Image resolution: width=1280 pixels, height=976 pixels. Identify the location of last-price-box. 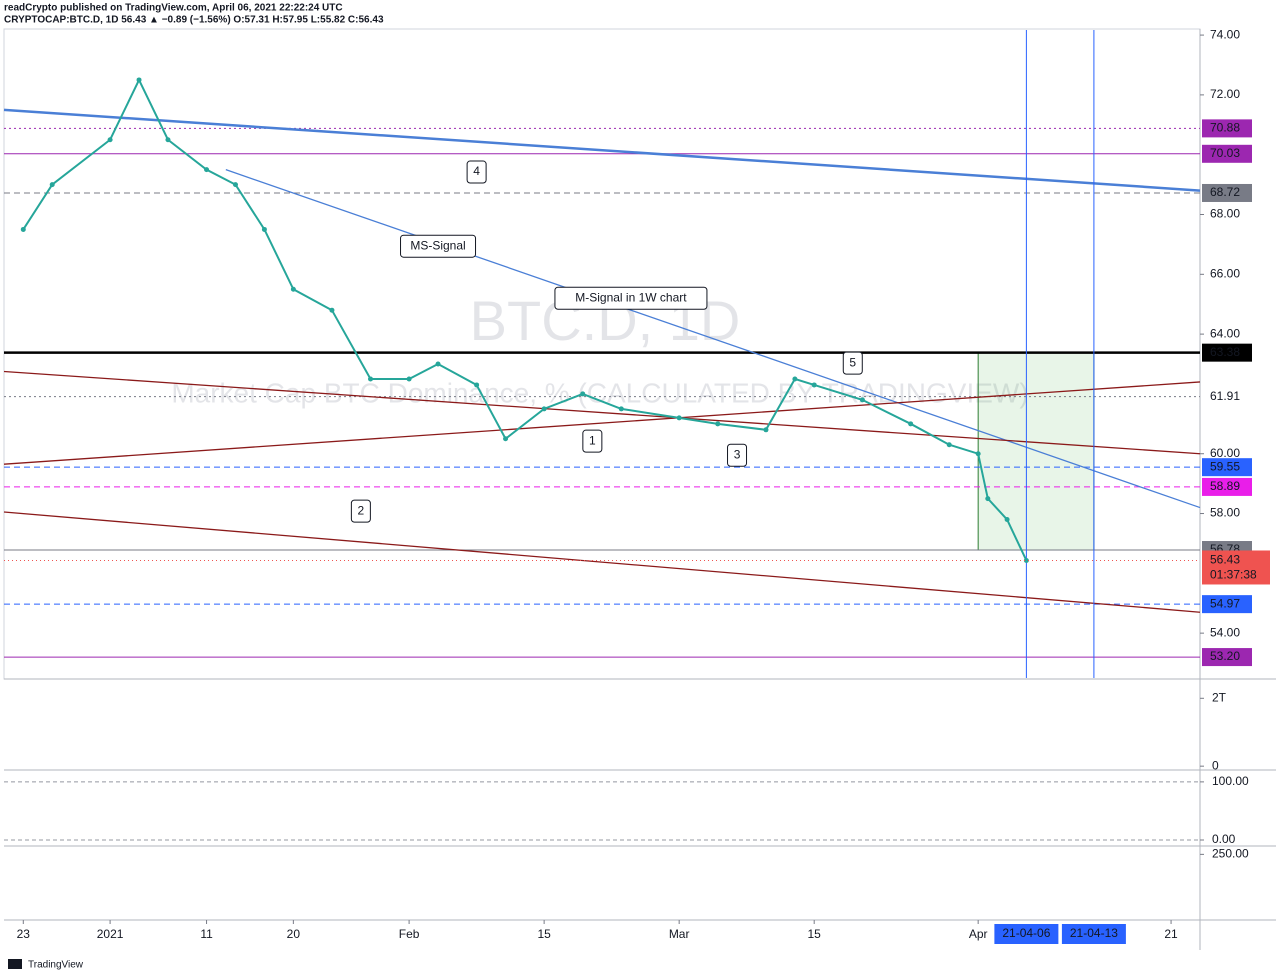
(1236, 567).